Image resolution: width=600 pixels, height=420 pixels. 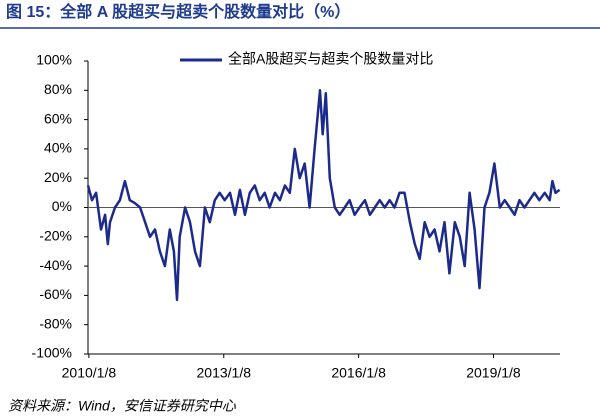 What do you see at coordinates (358, 373) in the screenshot?
I see `x-tick-label: 2016/1/8` at bounding box center [358, 373].